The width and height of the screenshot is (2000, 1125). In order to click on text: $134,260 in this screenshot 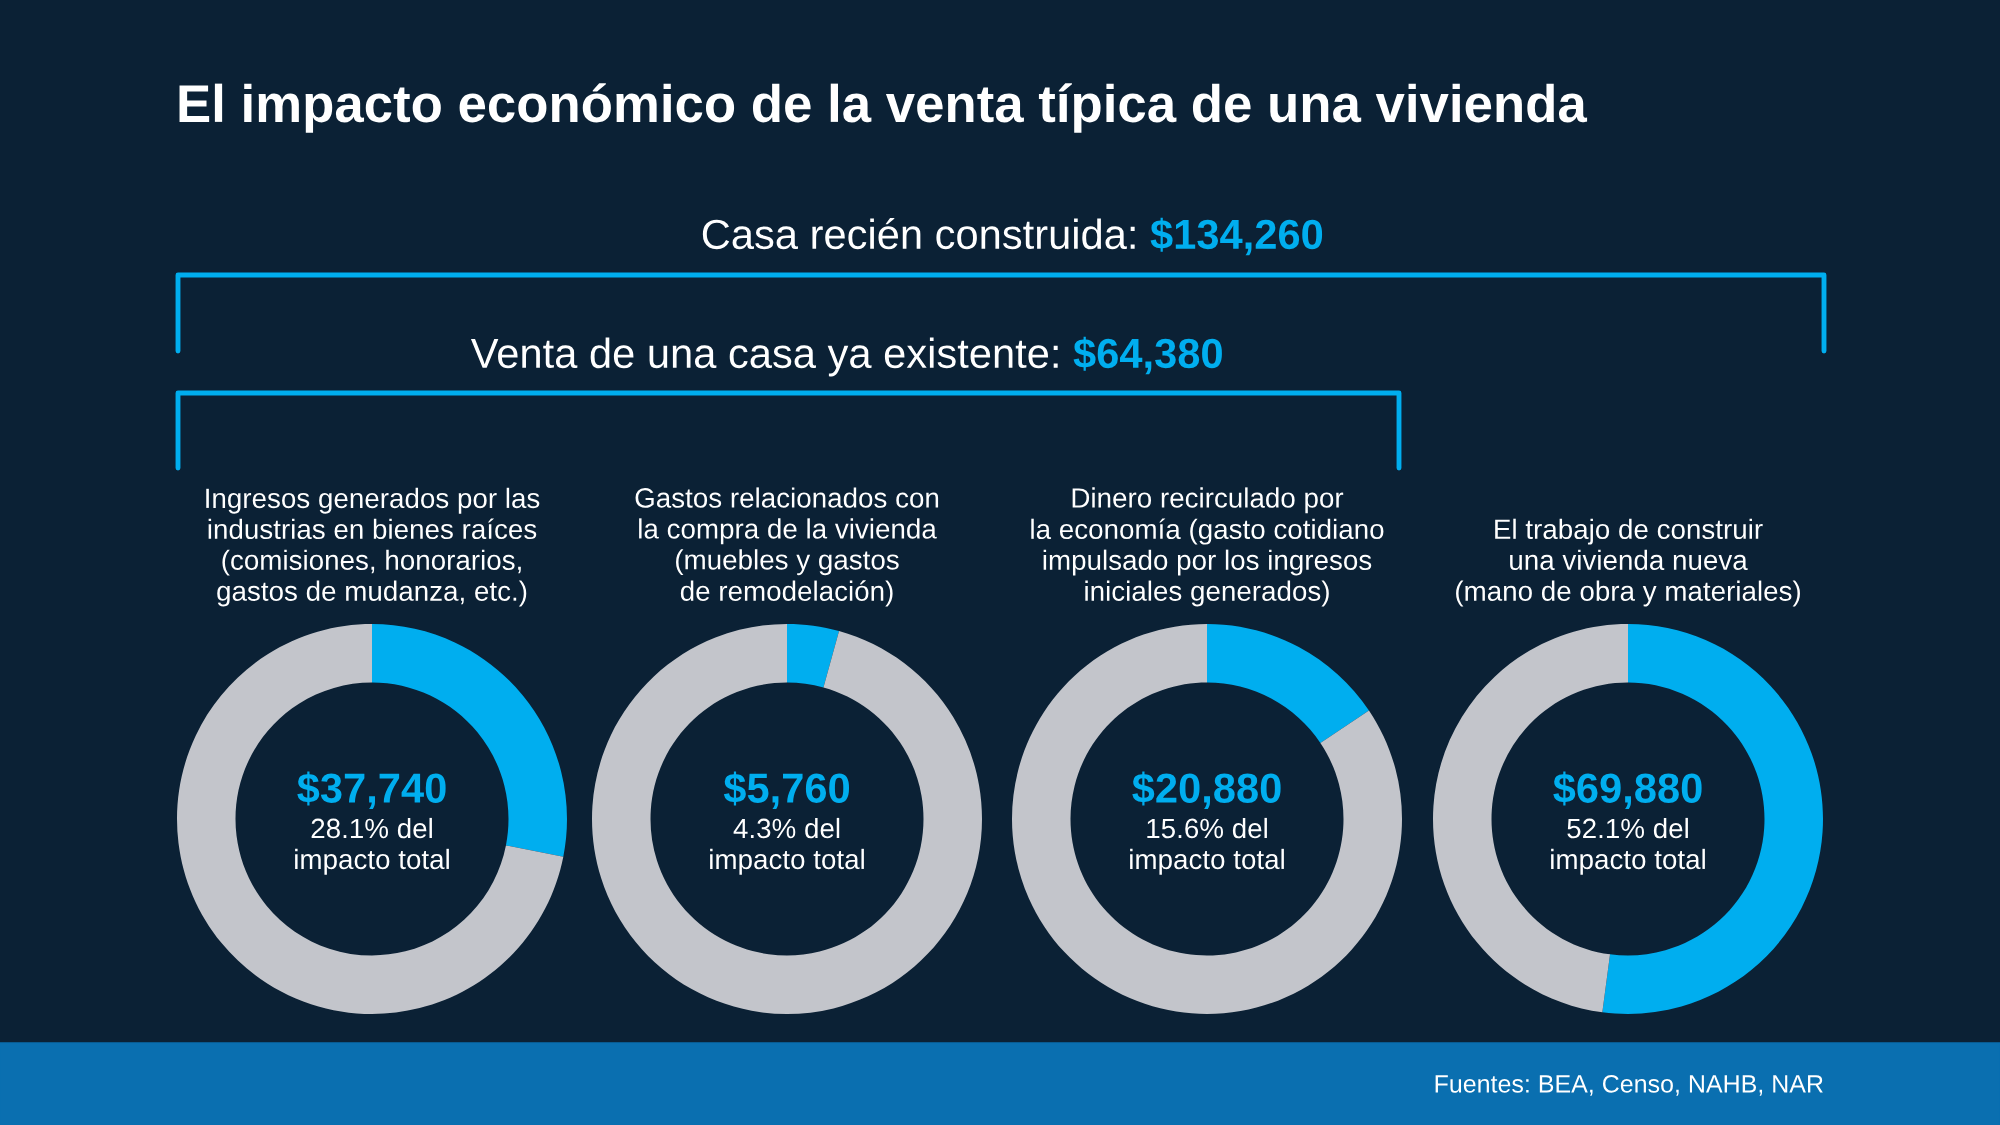, I will do `click(1236, 236)`.